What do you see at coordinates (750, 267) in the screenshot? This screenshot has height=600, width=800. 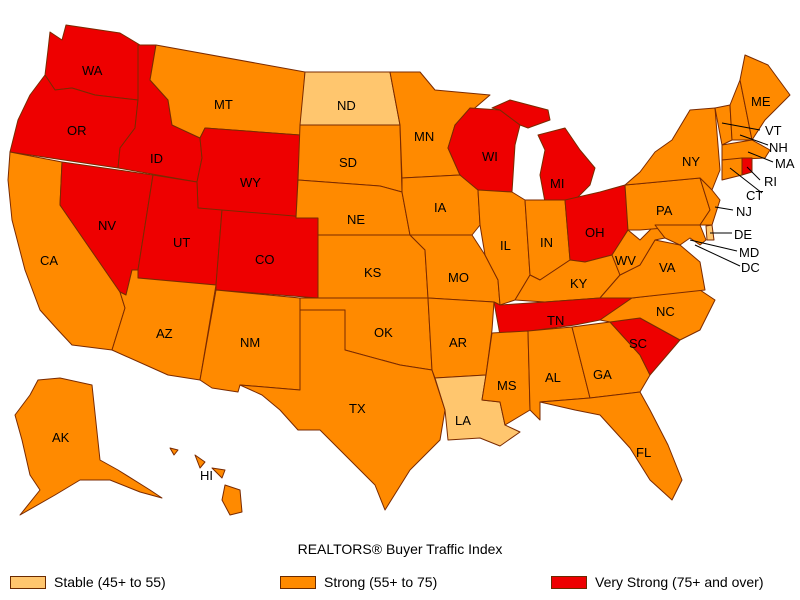 I see `label-DC: DC` at bounding box center [750, 267].